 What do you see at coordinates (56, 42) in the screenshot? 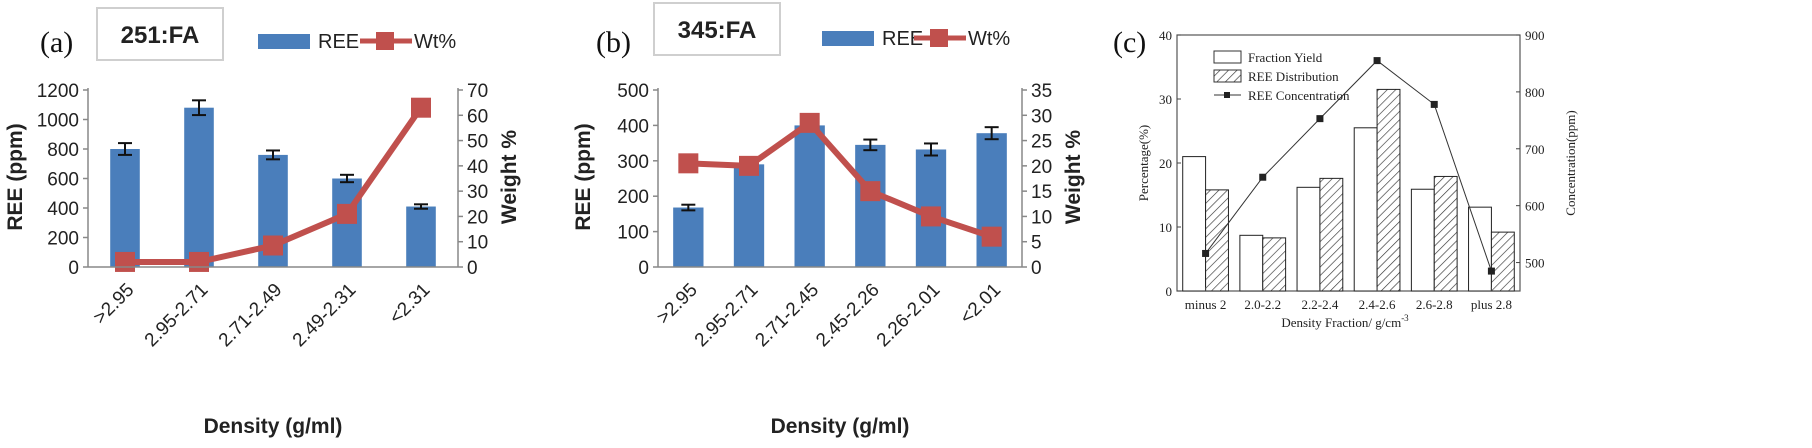
I see `panel-a-label: (a)` at bounding box center [56, 42].